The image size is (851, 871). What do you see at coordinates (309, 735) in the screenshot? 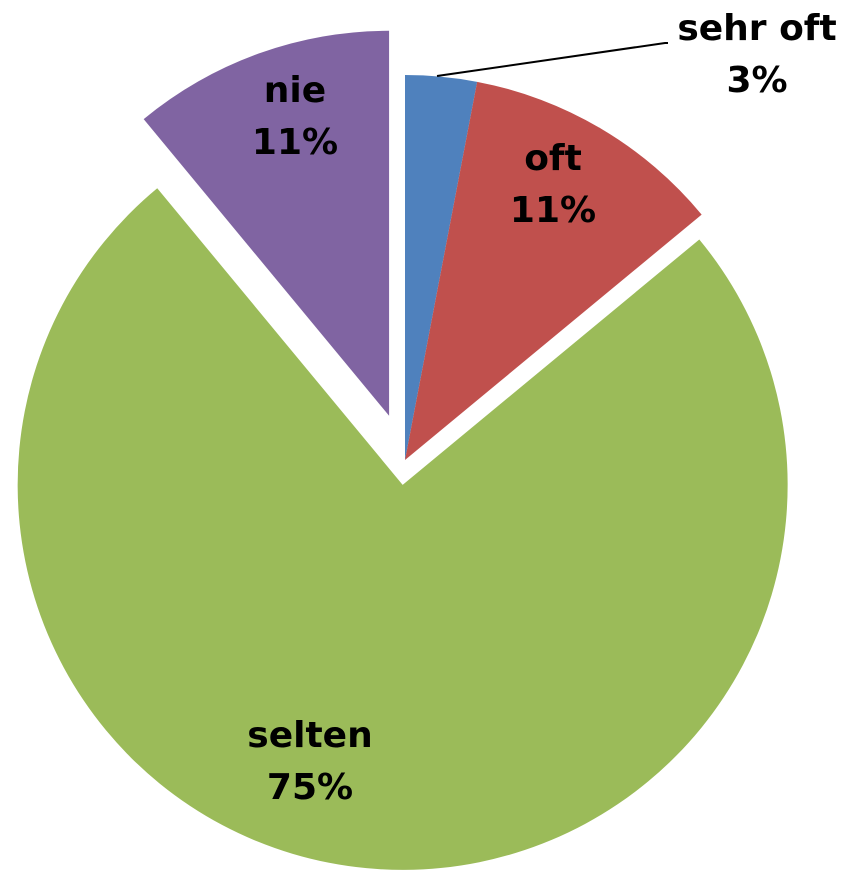
I see `slice-label: selten` at bounding box center [309, 735].